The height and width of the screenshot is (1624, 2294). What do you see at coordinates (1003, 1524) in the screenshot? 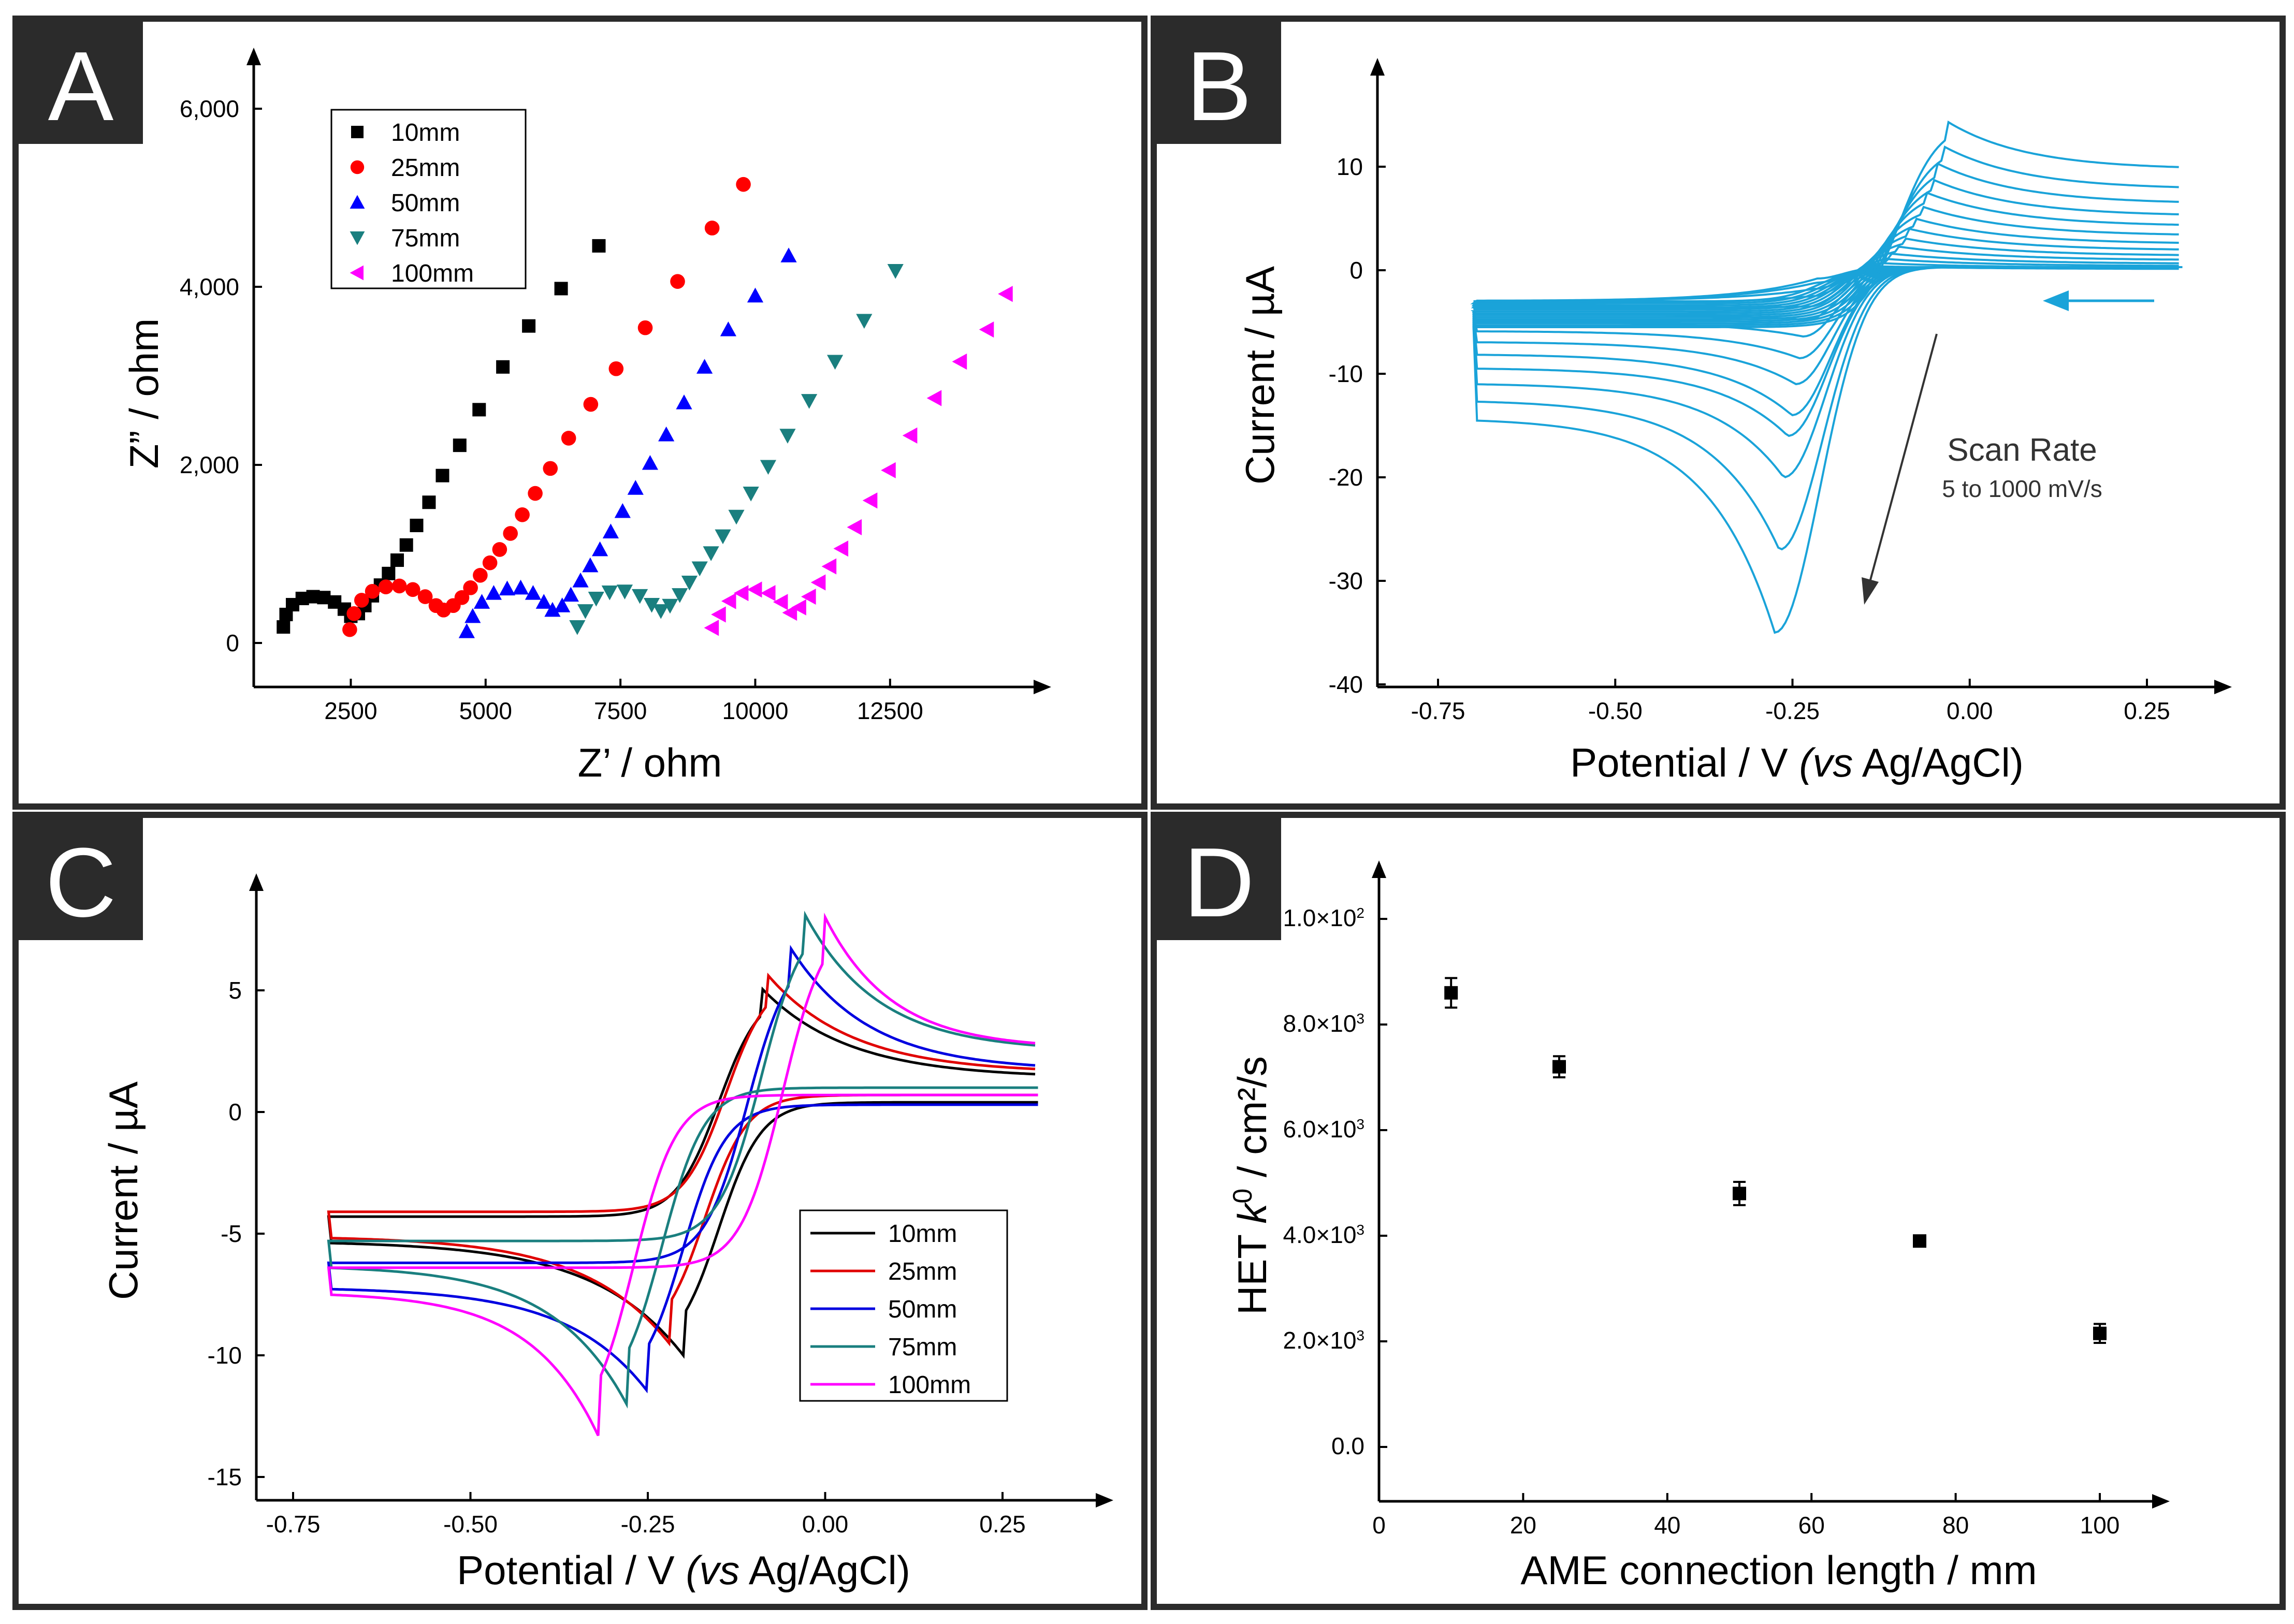
I see `panel-c-x-tick-label: 0.25` at bounding box center [1003, 1524].